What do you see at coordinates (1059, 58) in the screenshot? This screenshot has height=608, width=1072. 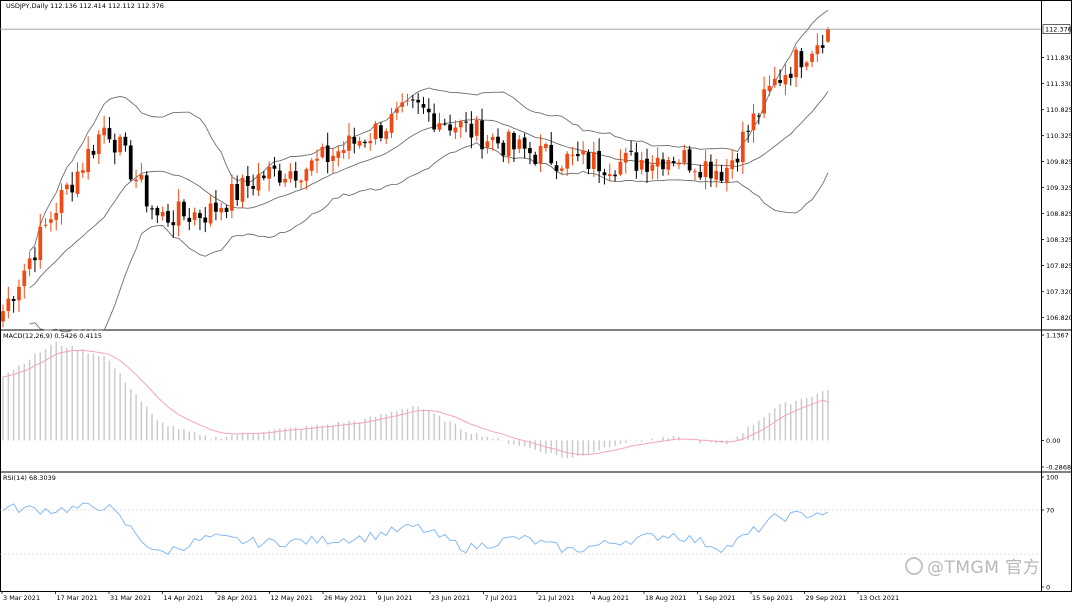 I see `price-axis-label: 111.830` at bounding box center [1059, 58].